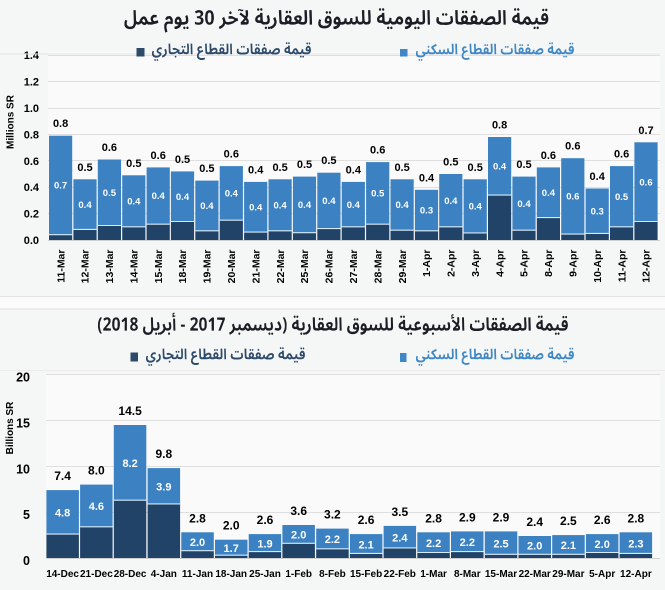 The image size is (665, 590). What do you see at coordinates (61, 266) in the screenshot?
I see `svg-text: 11-Mar` at bounding box center [61, 266].